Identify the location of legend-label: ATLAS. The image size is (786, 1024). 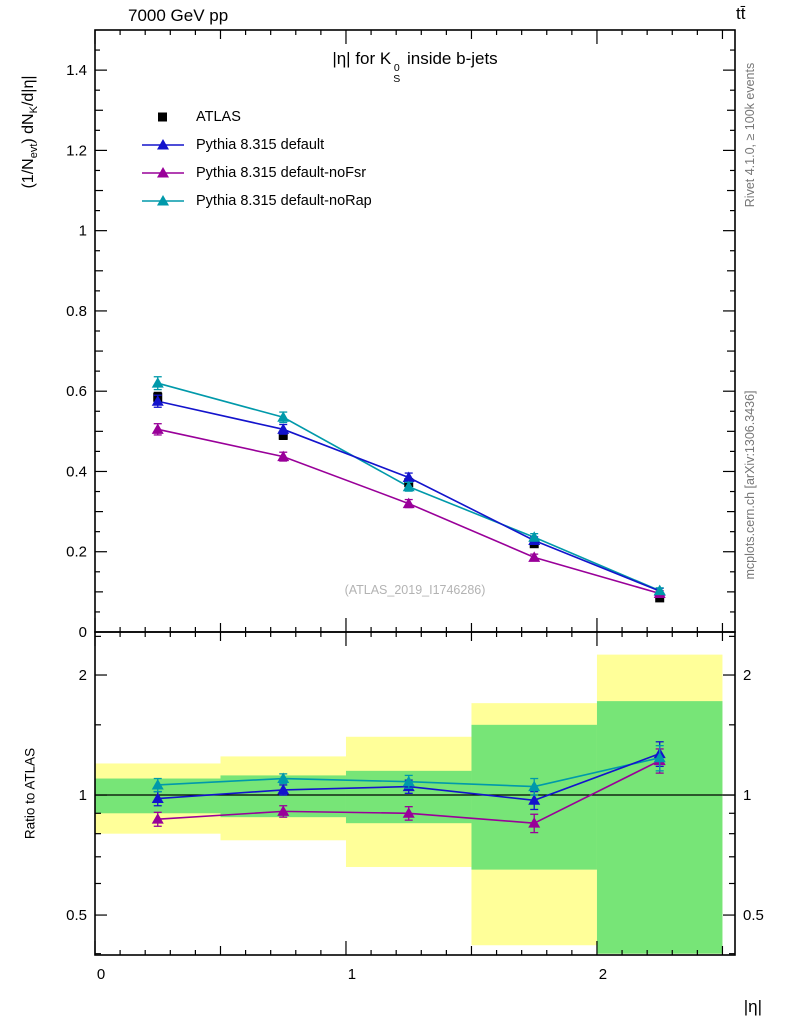
(218, 117).